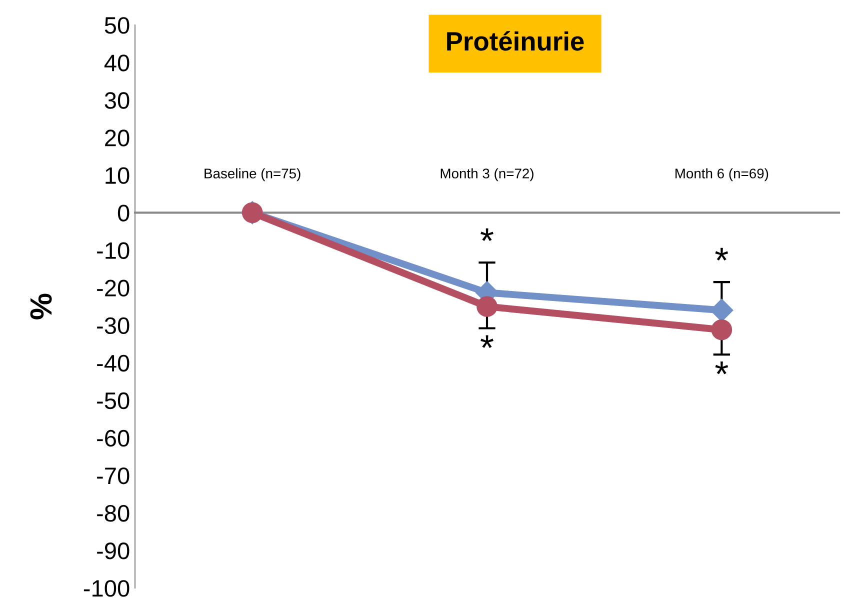  Describe the element at coordinates (113, 325) in the screenshot. I see `y-tick-label: -30` at that location.